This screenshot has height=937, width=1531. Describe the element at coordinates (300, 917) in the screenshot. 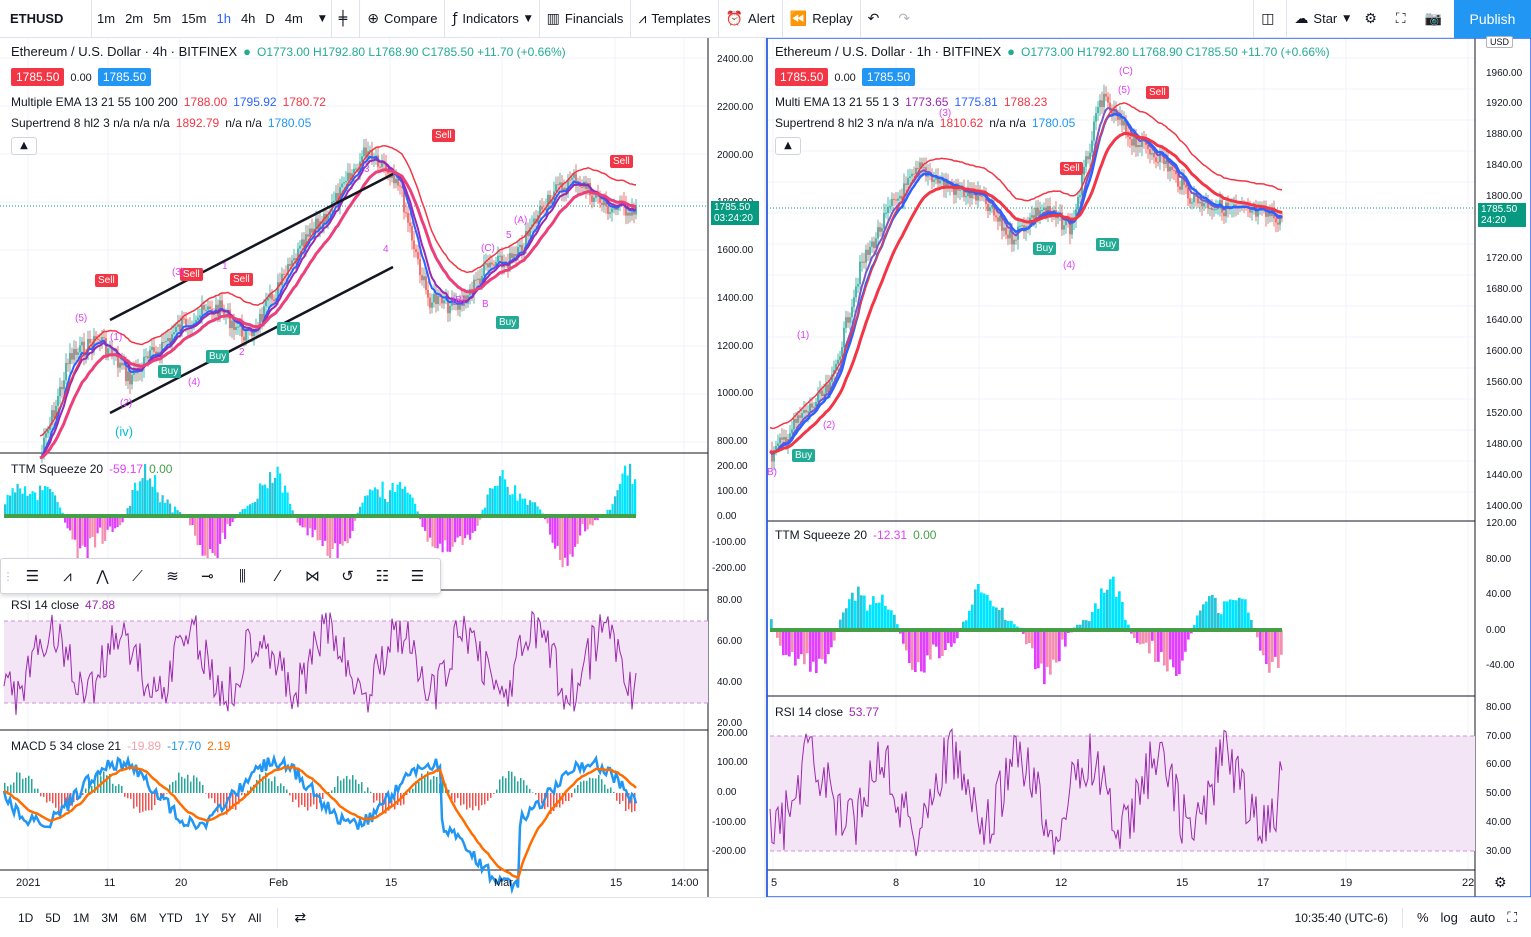

I see `goto-date-icon: ⇄` at that location.